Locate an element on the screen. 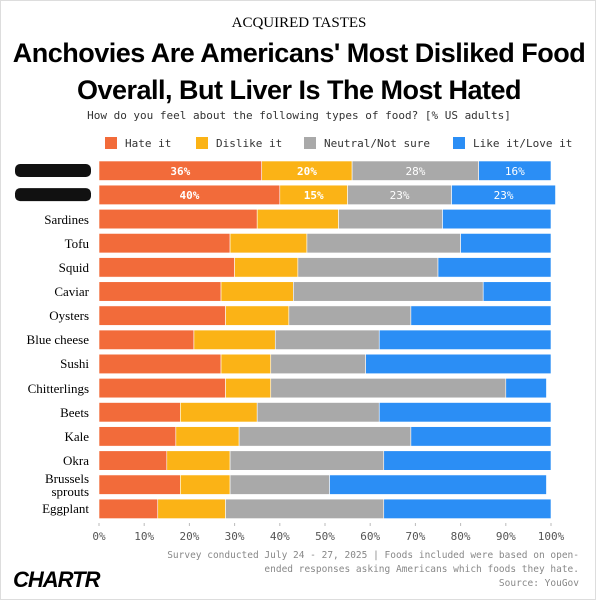  legend-label: Dislike it is located at coordinates (249, 143).